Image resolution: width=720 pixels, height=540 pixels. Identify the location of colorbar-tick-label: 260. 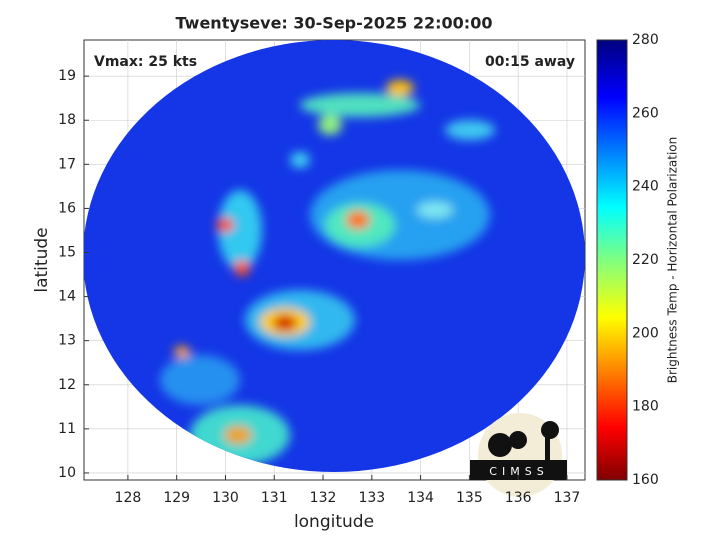
(645, 113).